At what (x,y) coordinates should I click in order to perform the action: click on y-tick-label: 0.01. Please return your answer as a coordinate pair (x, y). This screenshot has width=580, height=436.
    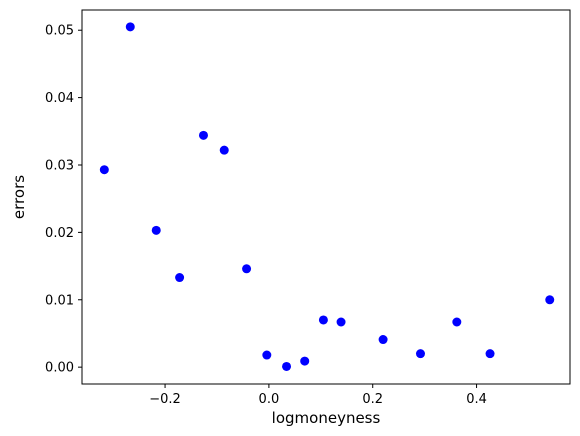
    Looking at the image, I should click on (59, 300).